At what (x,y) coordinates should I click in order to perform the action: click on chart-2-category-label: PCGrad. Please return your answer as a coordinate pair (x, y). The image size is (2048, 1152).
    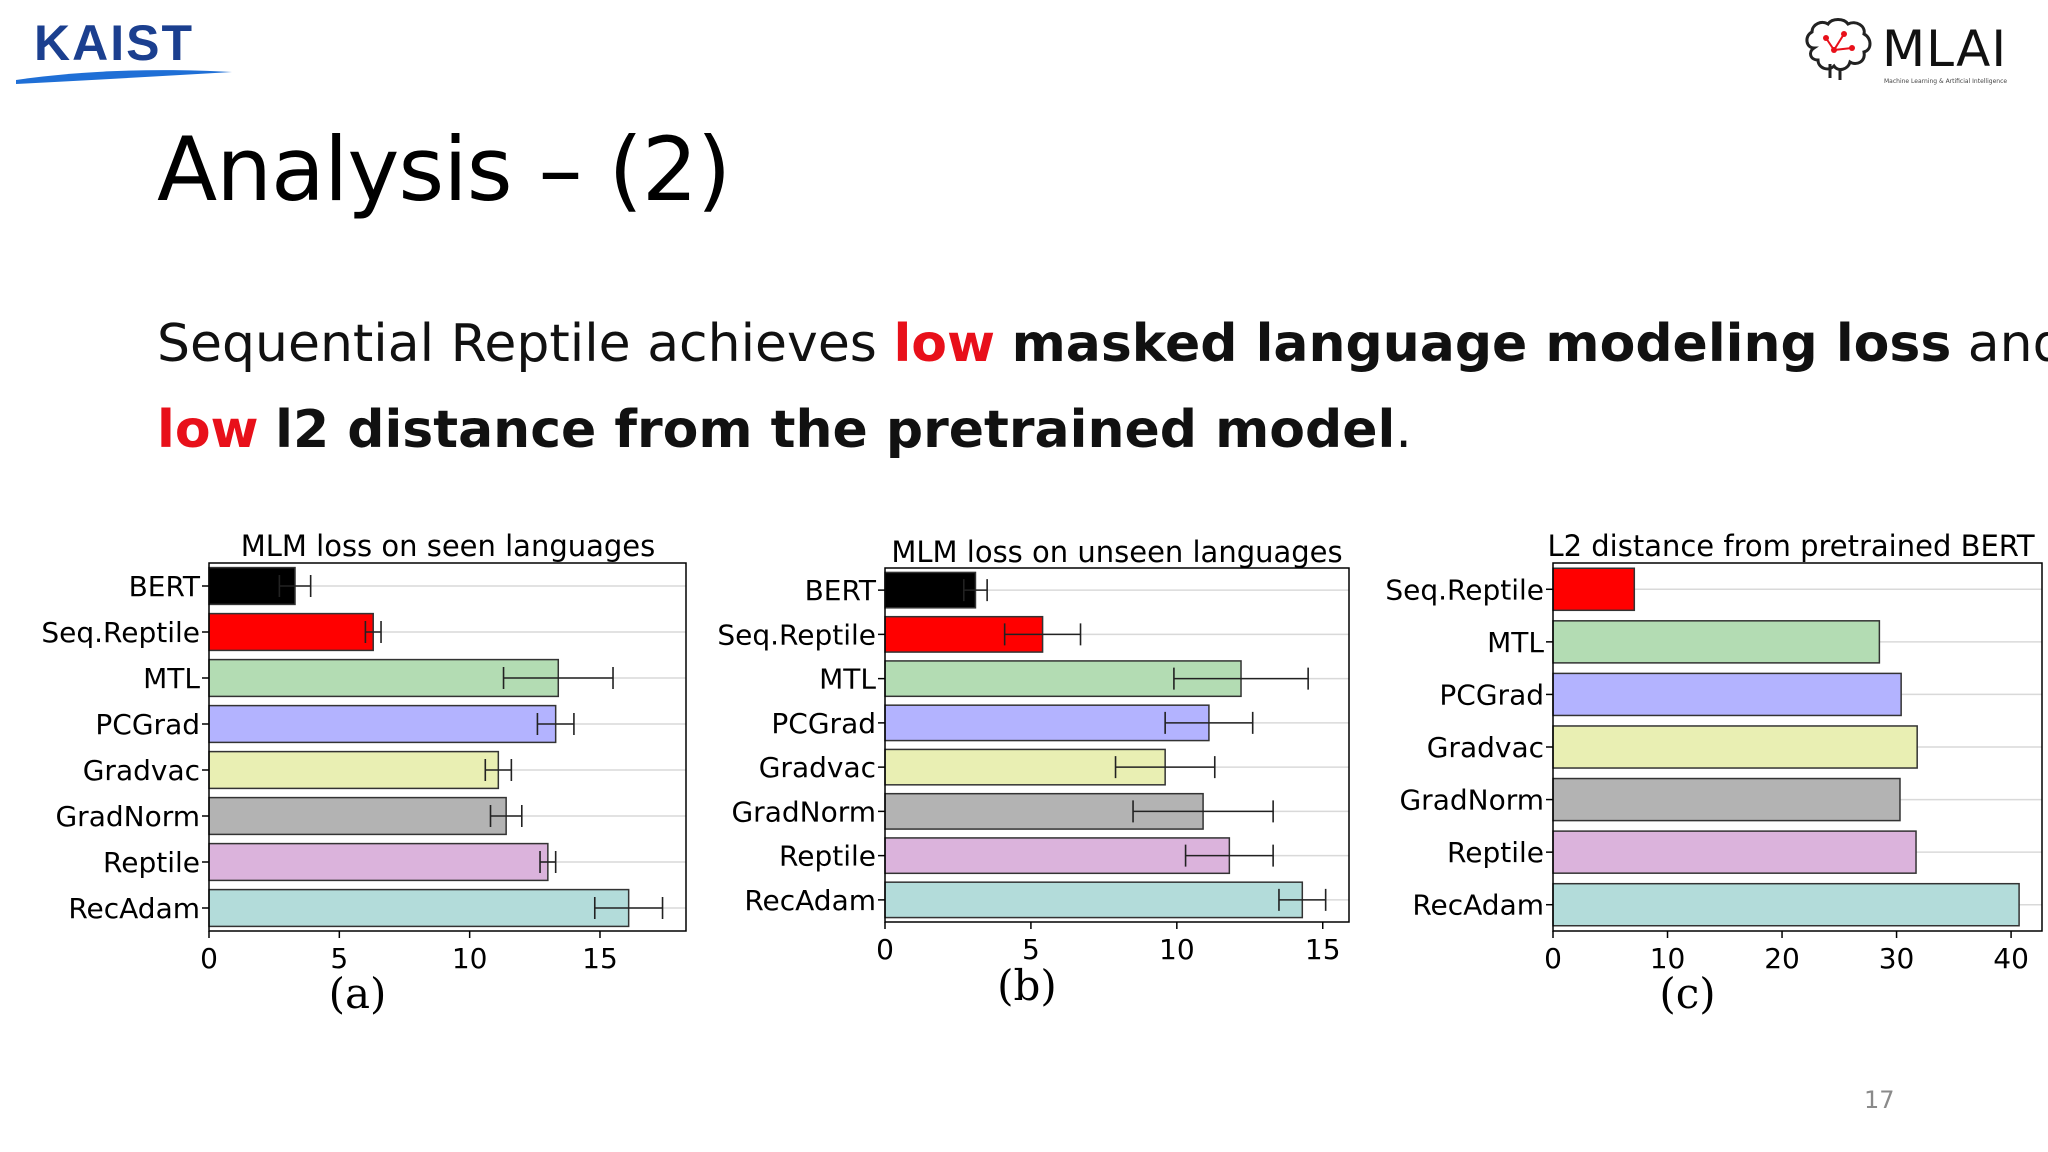
    Looking at the image, I should click on (823, 723).